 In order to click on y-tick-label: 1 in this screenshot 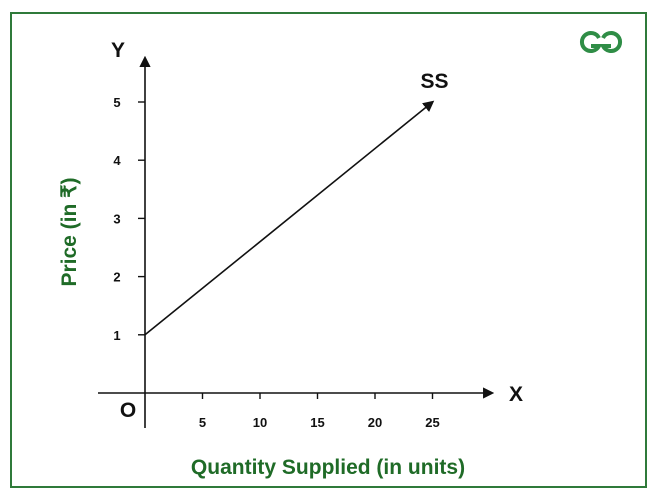, I will do `click(116, 335)`.